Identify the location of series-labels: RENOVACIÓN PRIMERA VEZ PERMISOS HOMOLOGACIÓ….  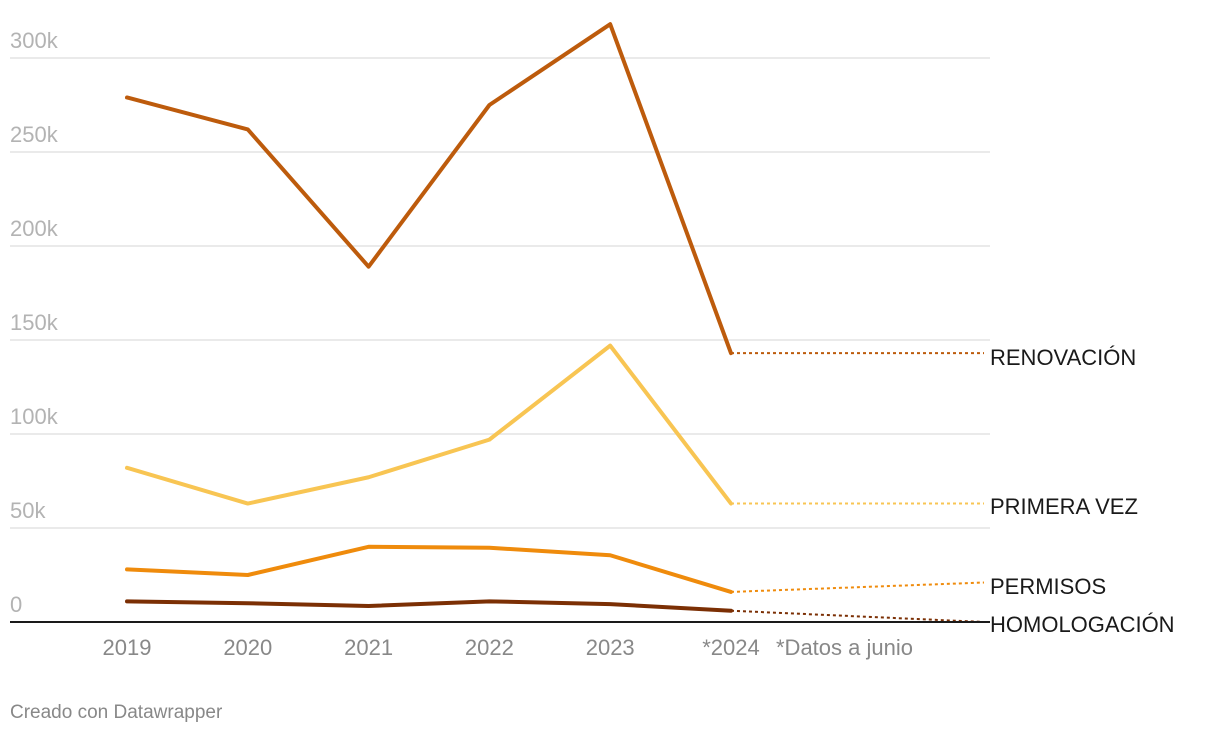
(1082, 491).